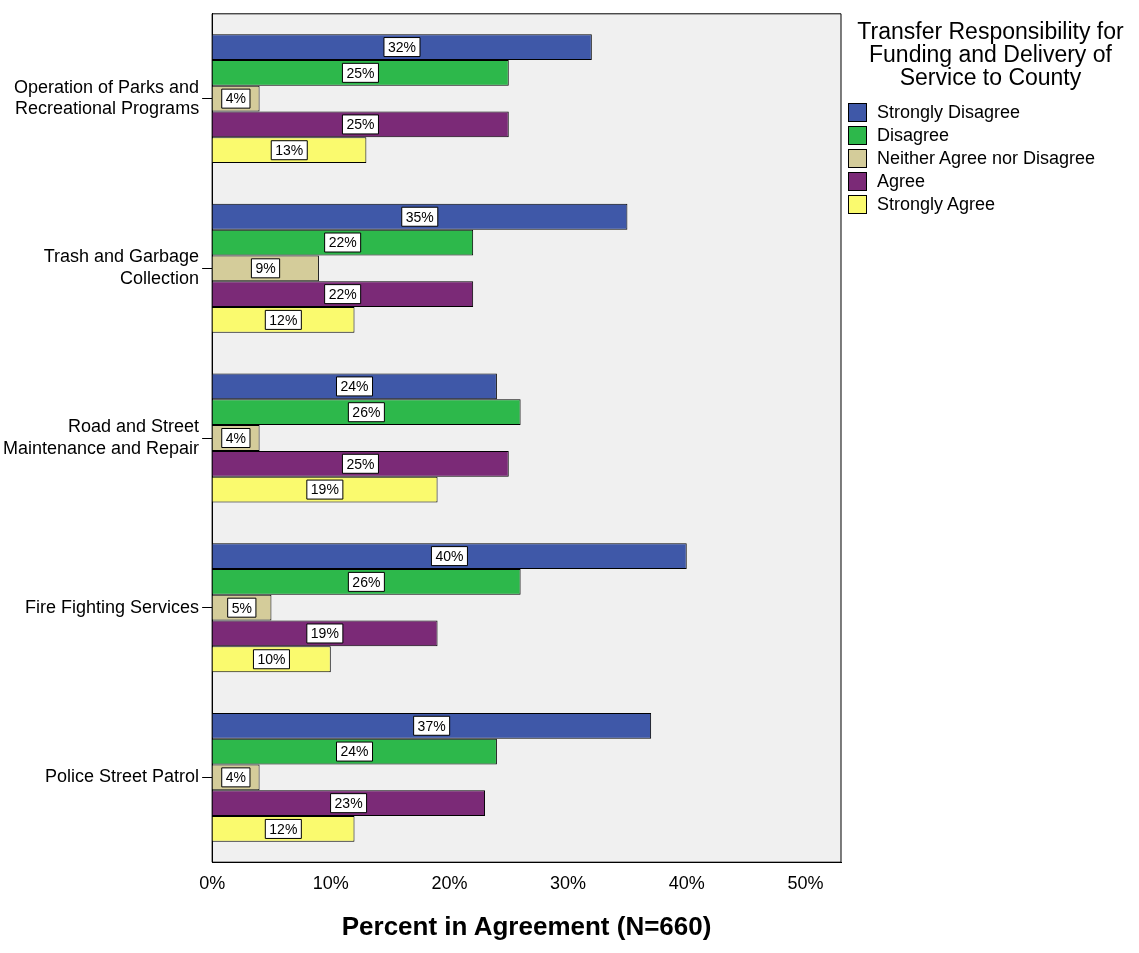  What do you see at coordinates (449, 555) in the screenshot?
I see `data-label: 40%` at bounding box center [449, 555].